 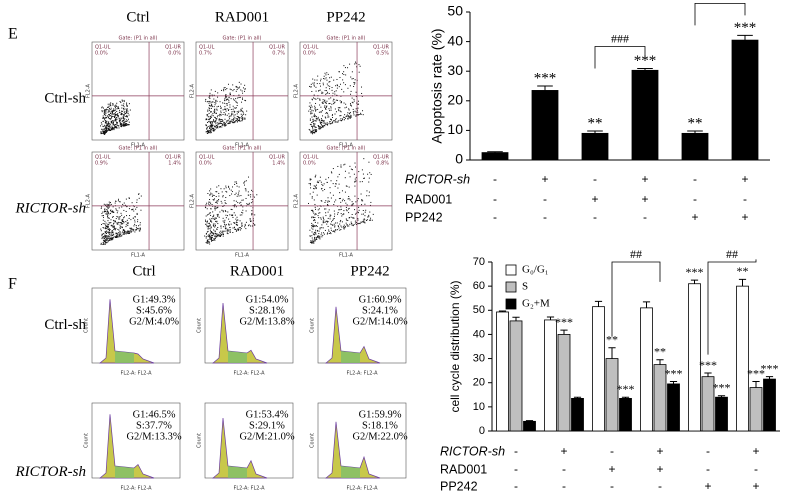 I want to click on condition-sign: -, so click(x=695, y=199).